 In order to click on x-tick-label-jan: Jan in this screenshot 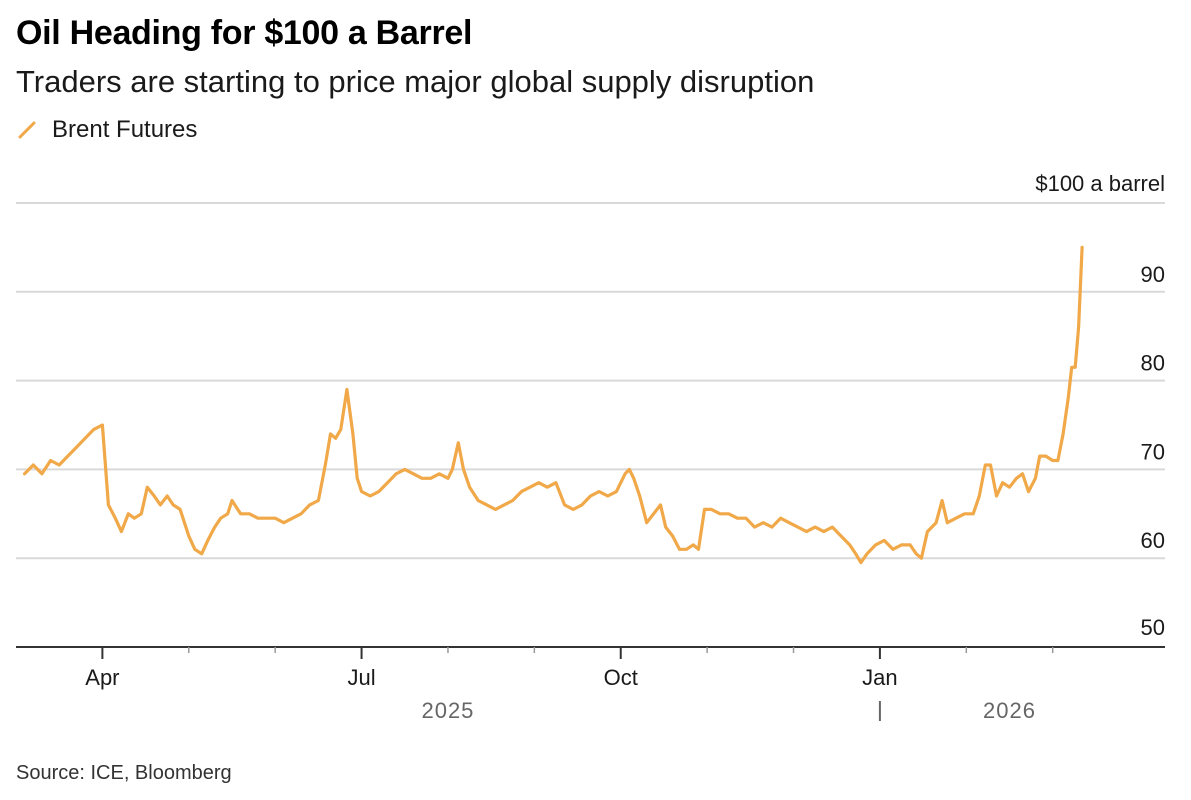, I will do `click(879, 677)`.